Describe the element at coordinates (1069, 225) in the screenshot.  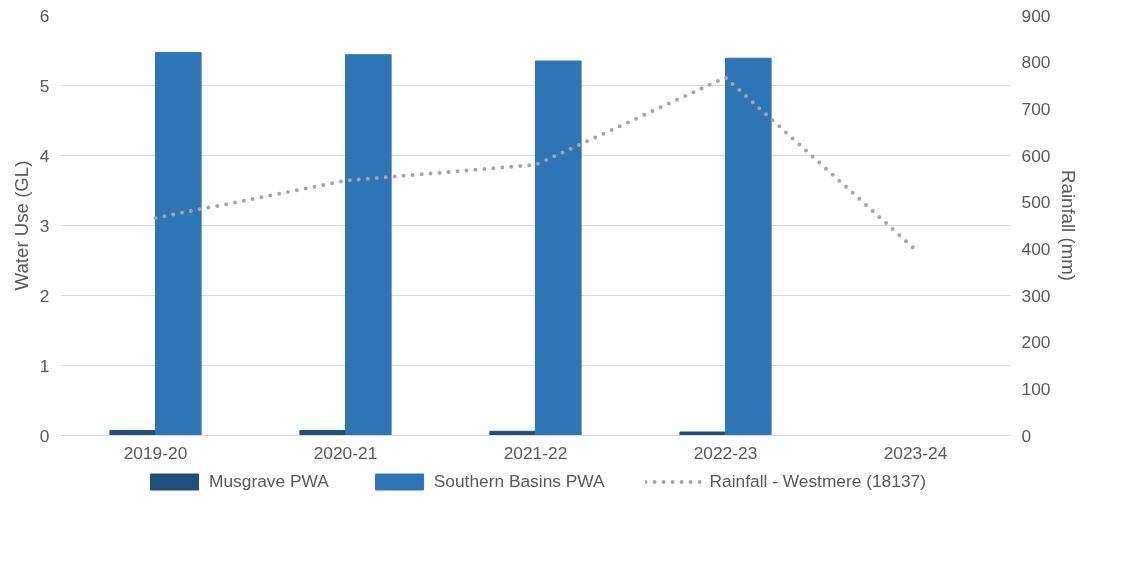
I see `y2-axis-title: Rainfall (mm)` at that location.